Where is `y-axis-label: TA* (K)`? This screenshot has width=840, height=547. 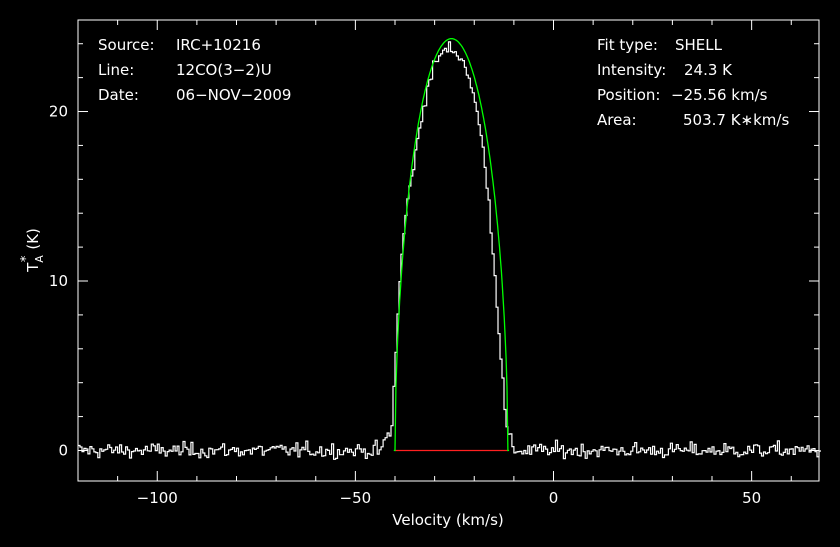
y-axis-label: TA* (K) is located at coordinates (32, 250).